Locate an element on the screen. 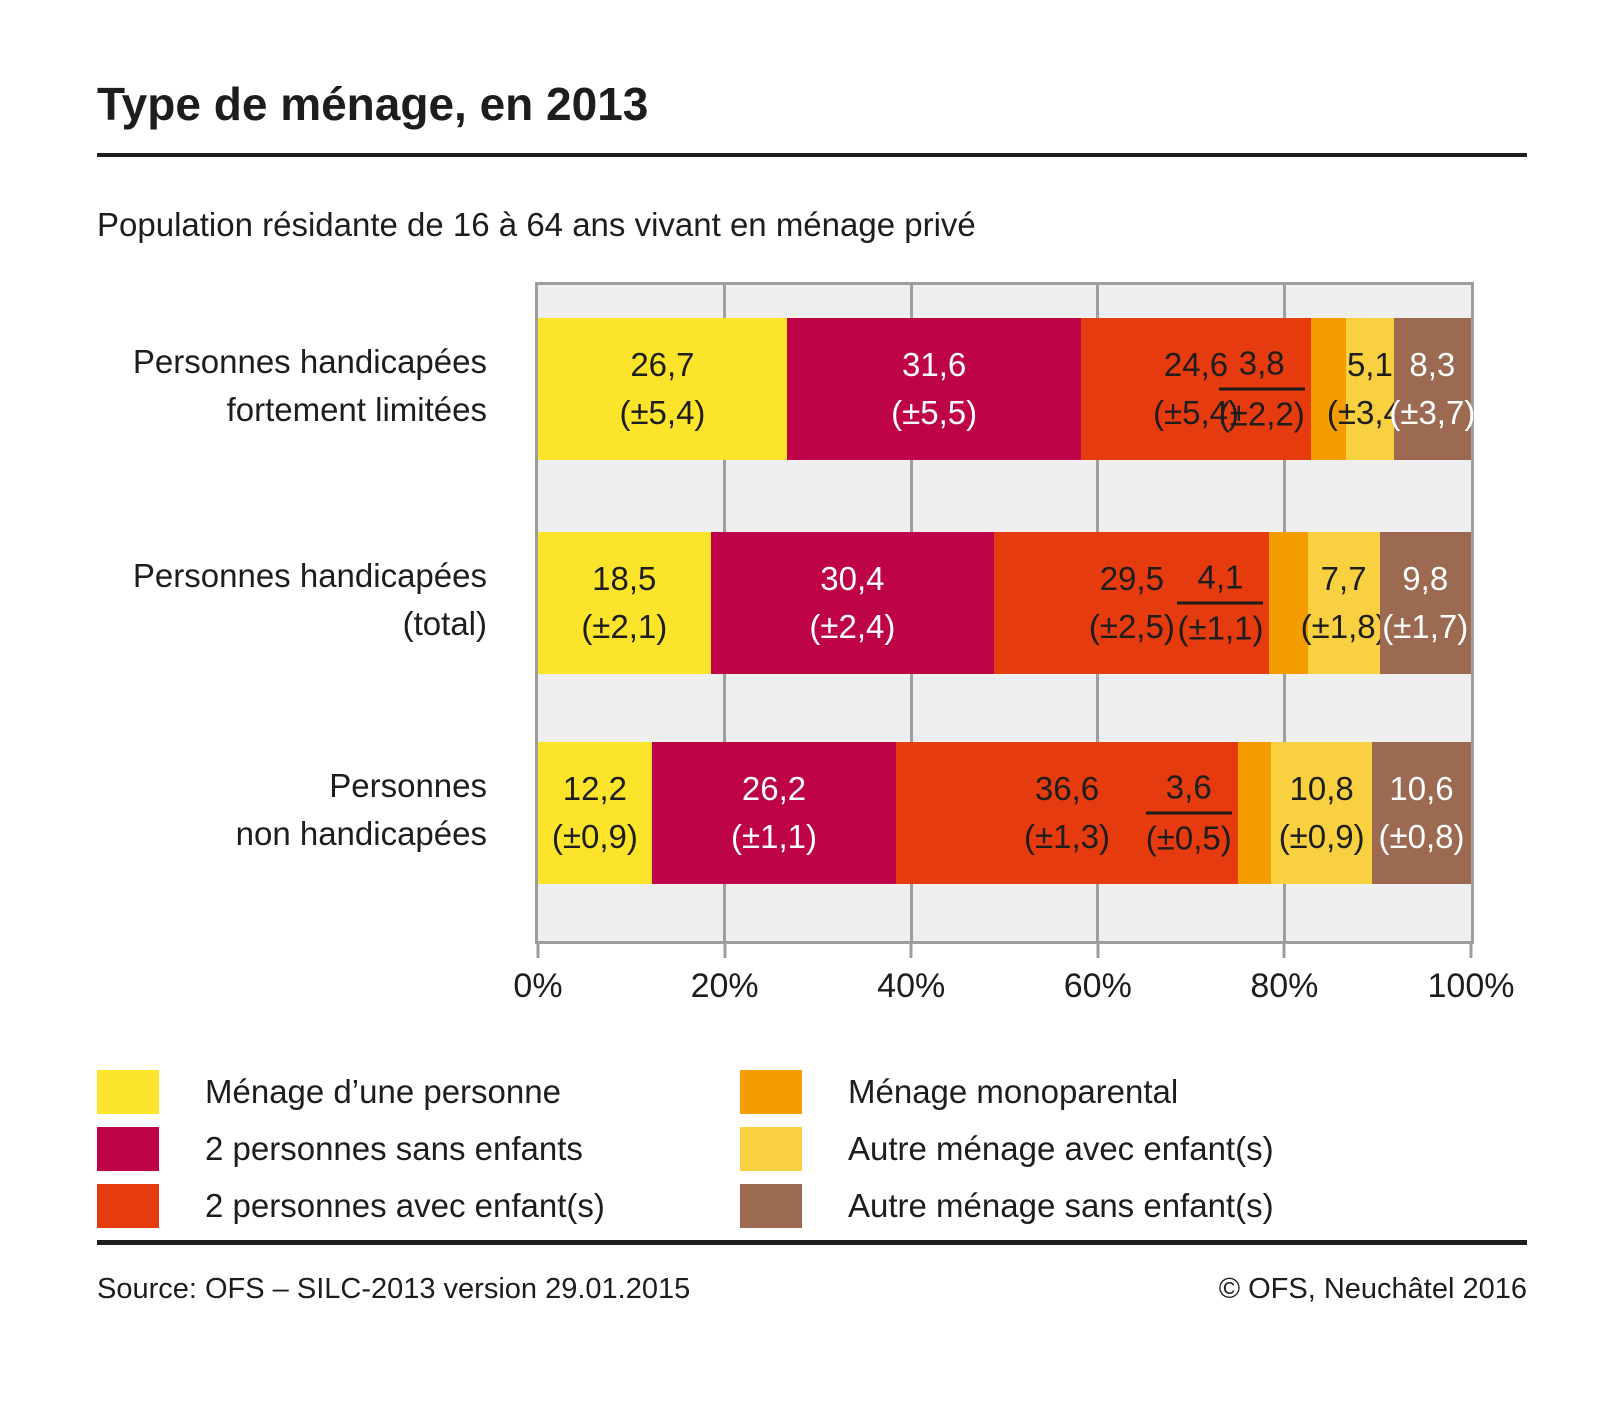  category-label: Personnes non handicapées is located at coordinates (292, 810).